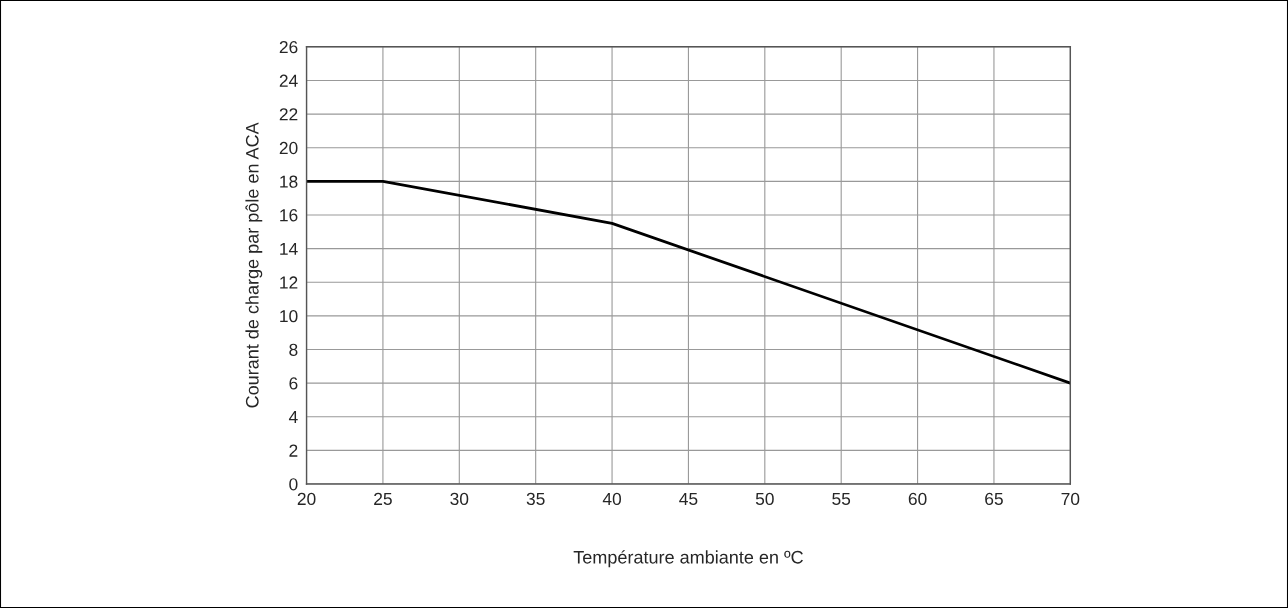  Describe the element at coordinates (917, 499) in the screenshot. I see `x-tick-label: 60` at that location.